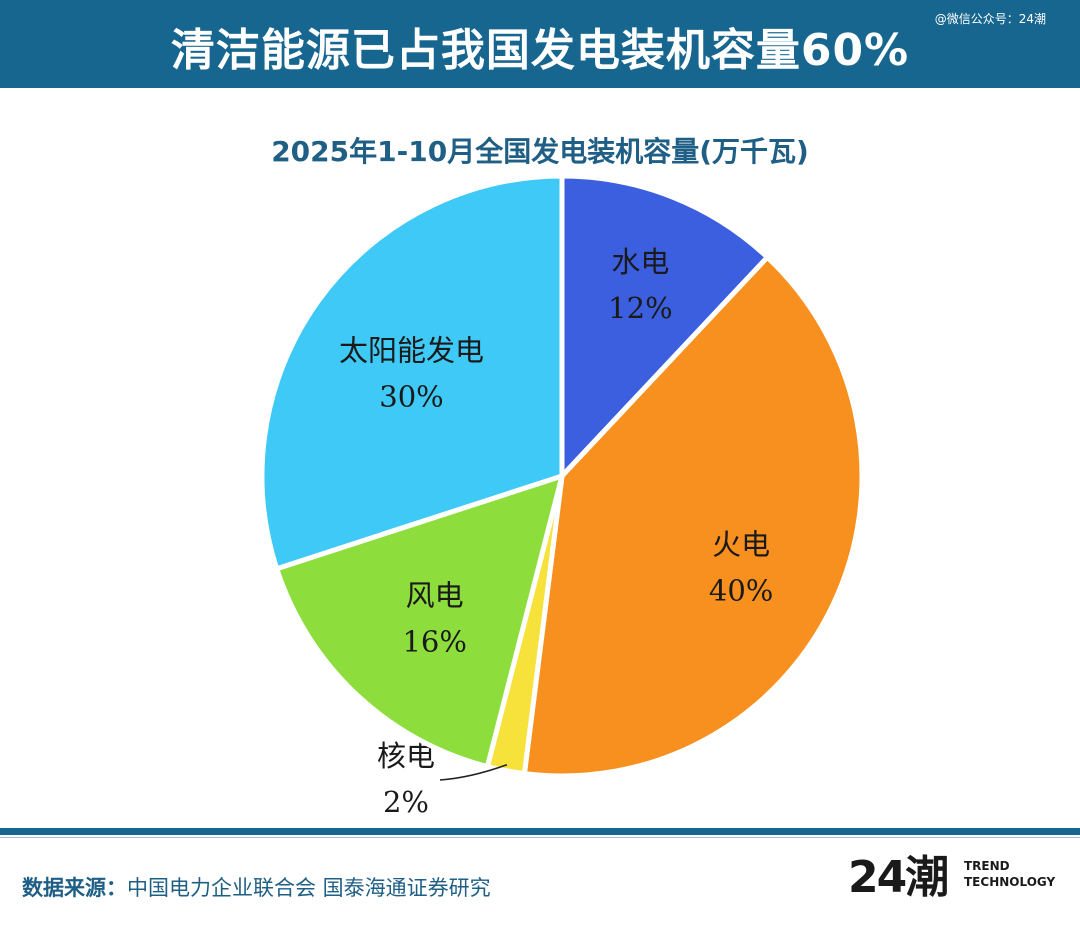 The width and height of the screenshot is (1080, 927). What do you see at coordinates (1010, 882) in the screenshot?
I see `logo-line-technology: TECHNOLOGY` at bounding box center [1010, 882].